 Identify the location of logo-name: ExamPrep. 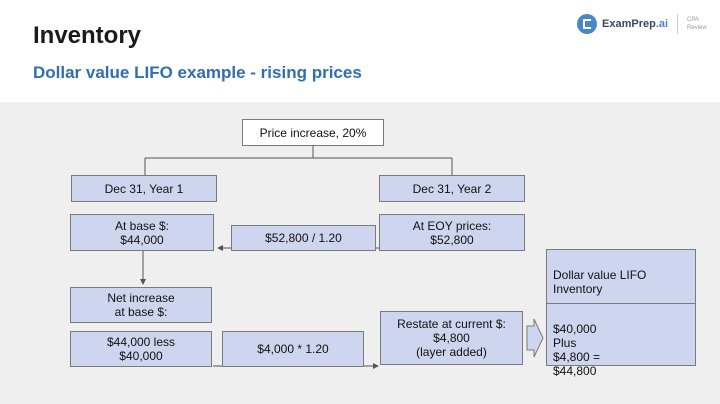
(629, 24).